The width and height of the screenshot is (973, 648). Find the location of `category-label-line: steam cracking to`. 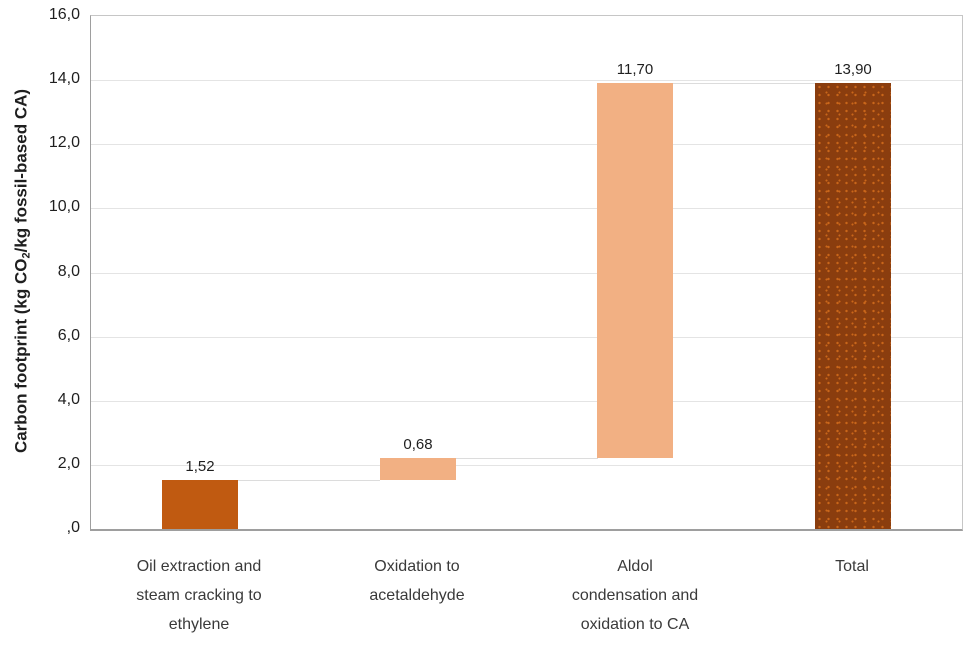

category-label-line: steam cracking to is located at coordinates (199, 595).